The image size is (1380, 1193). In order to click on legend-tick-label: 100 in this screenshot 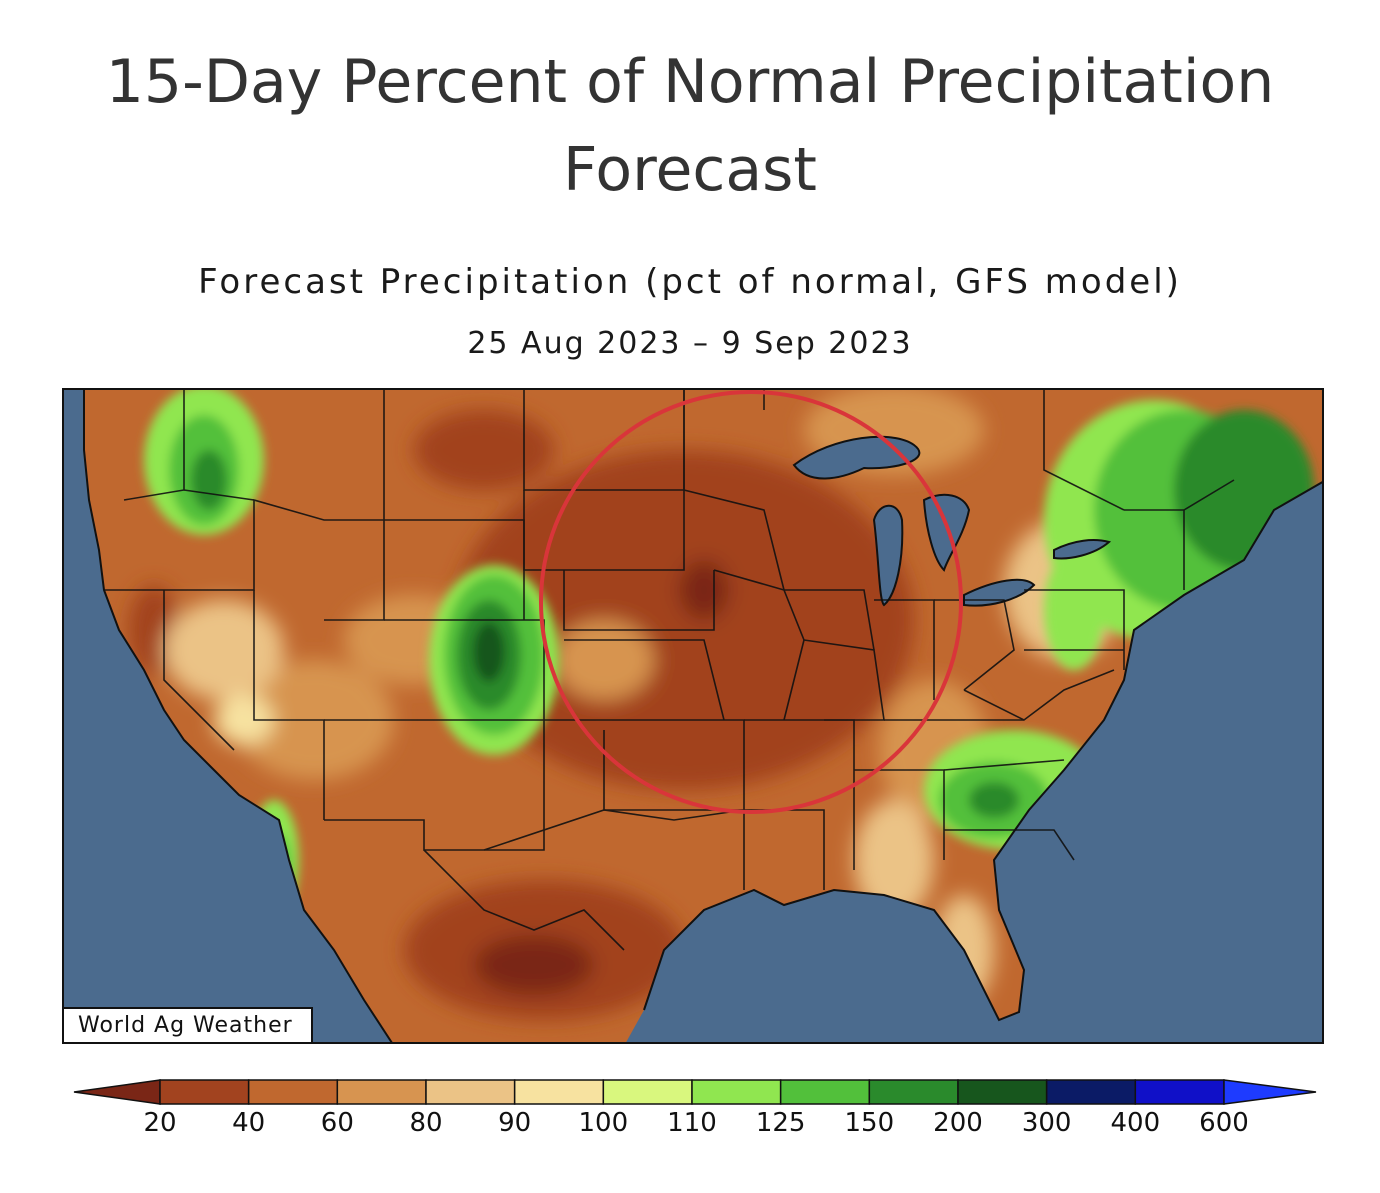, I will do `click(603, 1123)`.